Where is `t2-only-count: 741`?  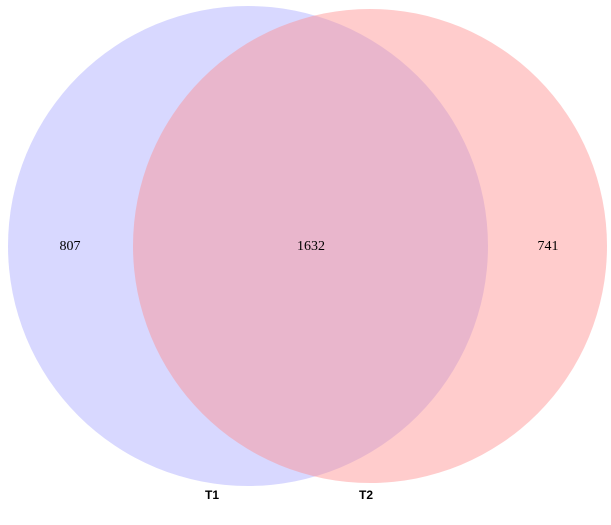 t2-only-count: 741 is located at coordinates (548, 246).